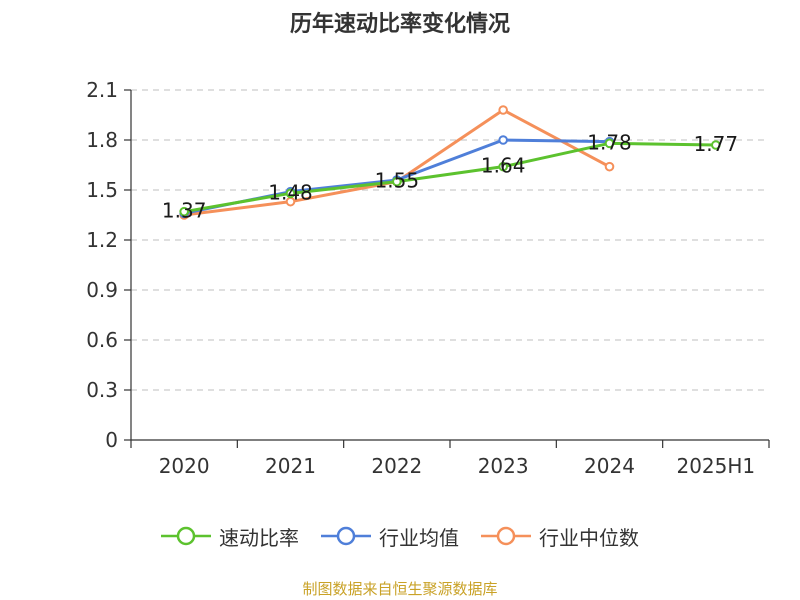 The image size is (800, 600). I want to click on x-tick-label: 2023, so click(503, 466).